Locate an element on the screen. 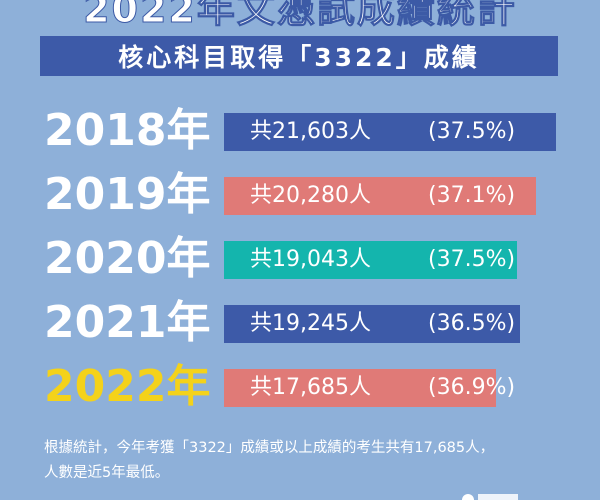 This screenshot has height=500, width=600. bar-count-label: 共21,603人 is located at coordinates (310, 131).